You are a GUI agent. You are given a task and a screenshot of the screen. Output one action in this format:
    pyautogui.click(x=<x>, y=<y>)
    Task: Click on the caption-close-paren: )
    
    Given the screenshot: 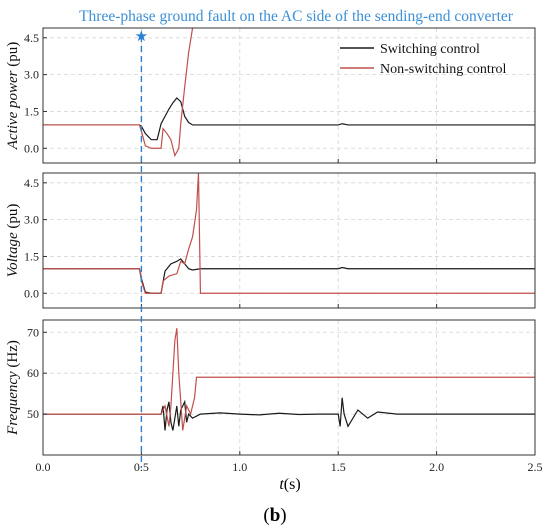 What is the action you would take?
    pyautogui.click(x=283, y=515)
    